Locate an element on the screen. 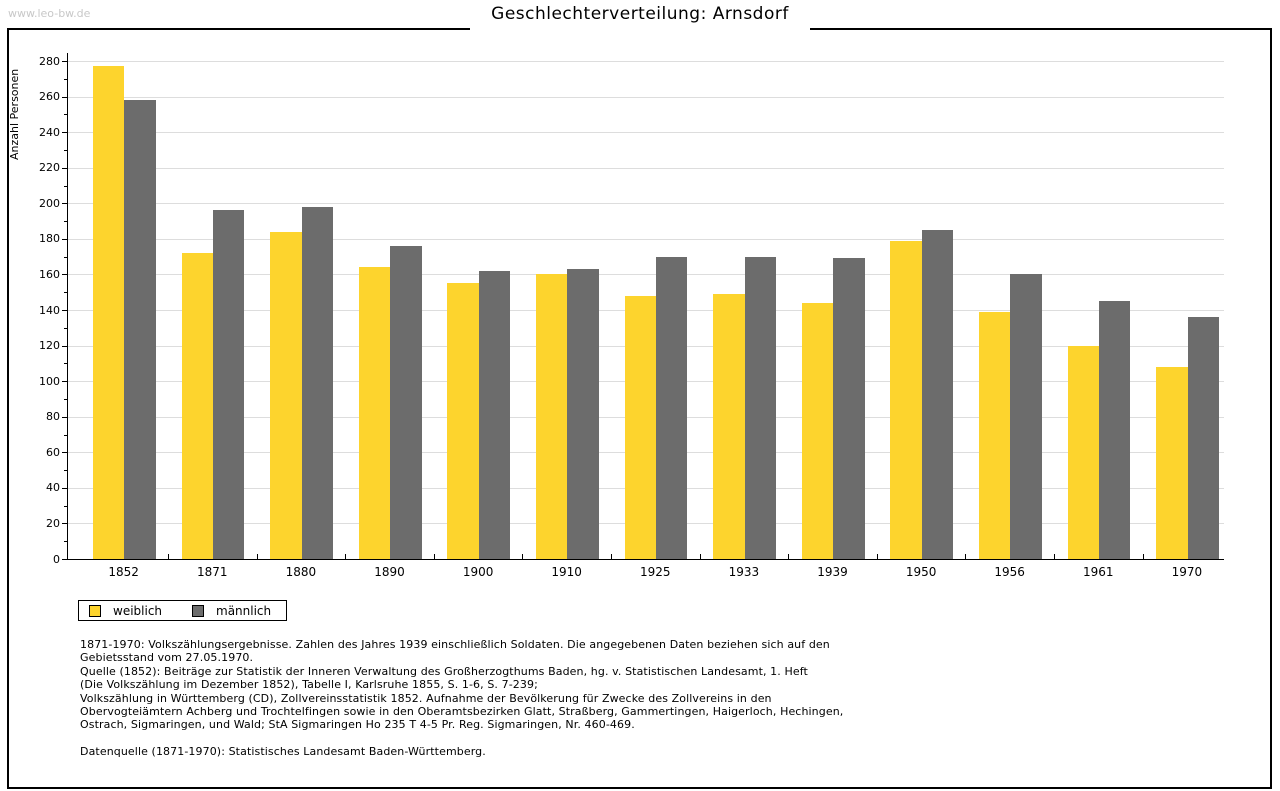 The width and height of the screenshot is (1280, 791). x-axis-label-1871: 1871 is located at coordinates (212, 572).